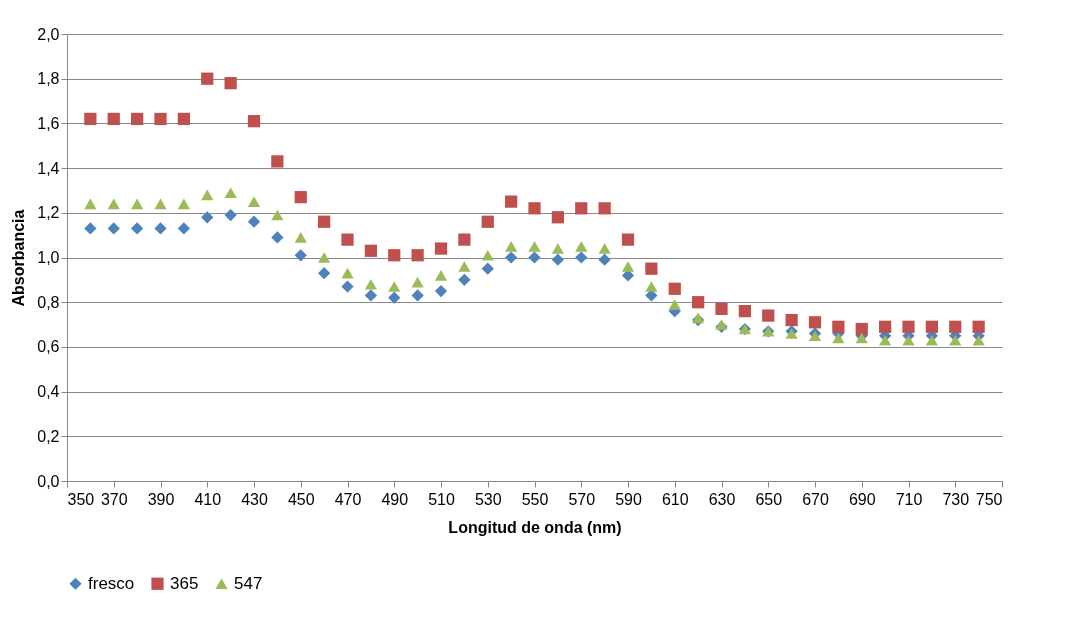 The image size is (1072, 625). What do you see at coordinates (48, 123) in the screenshot?
I see `y-tick-label: 1,6` at bounding box center [48, 123].